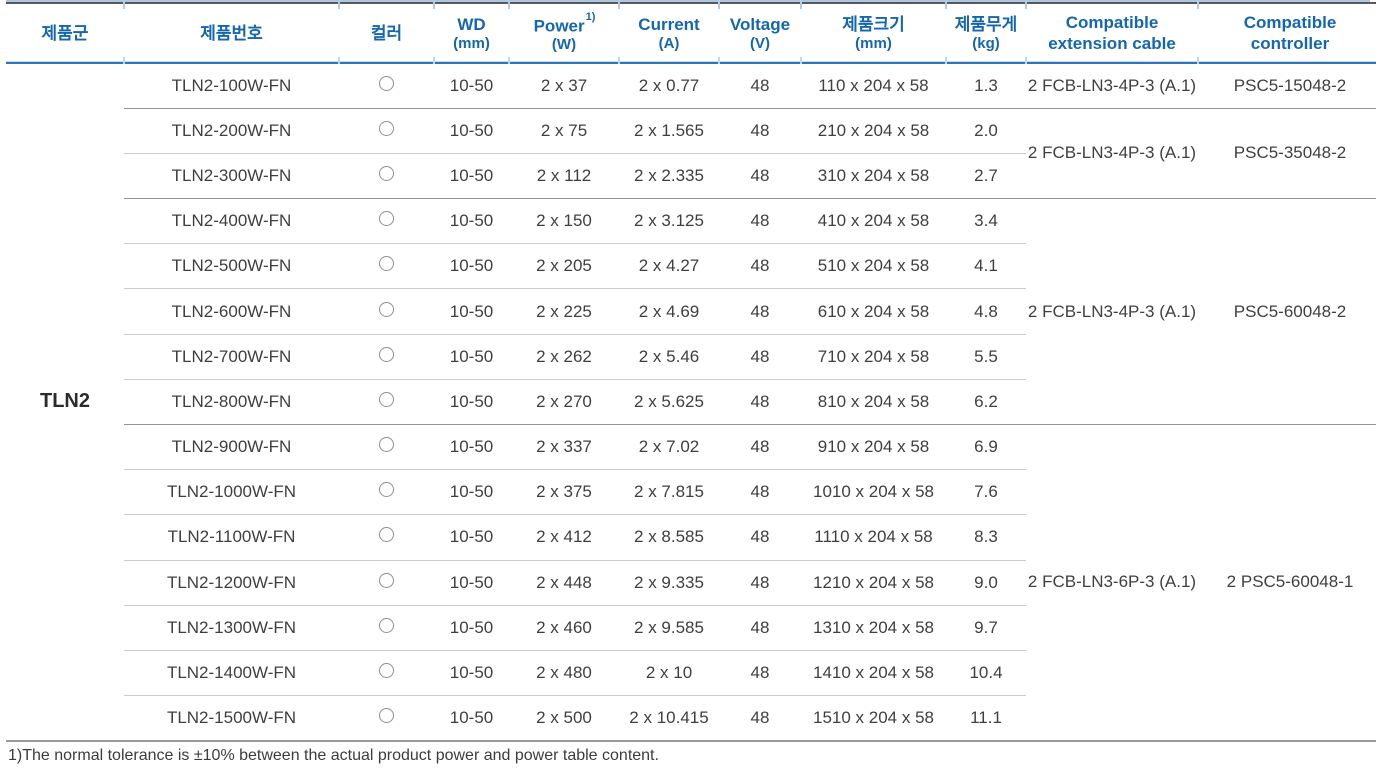 The width and height of the screenshot is (1376, 771). What do you see at coordinates (669, 582) in the screenshot?
I see `current-cell: 2 x 9.335` at bounding box center [669, 582].